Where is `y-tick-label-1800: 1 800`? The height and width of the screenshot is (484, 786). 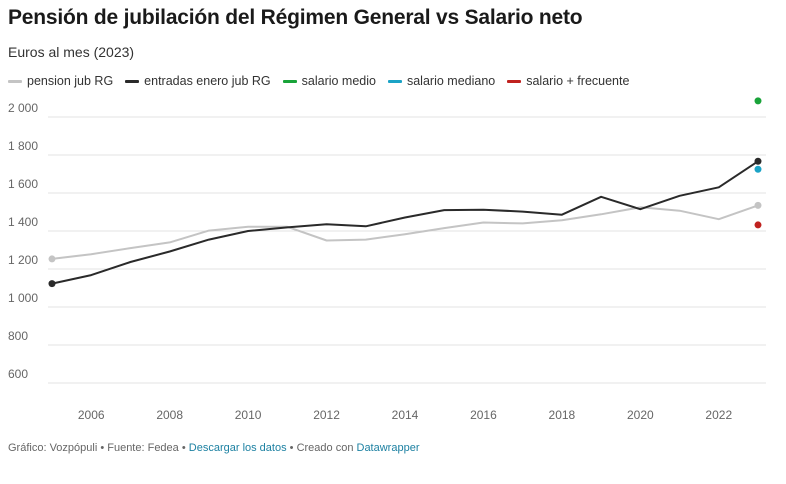 y-tick-label-1800: 1 800 is located at coordinates (23, 146).